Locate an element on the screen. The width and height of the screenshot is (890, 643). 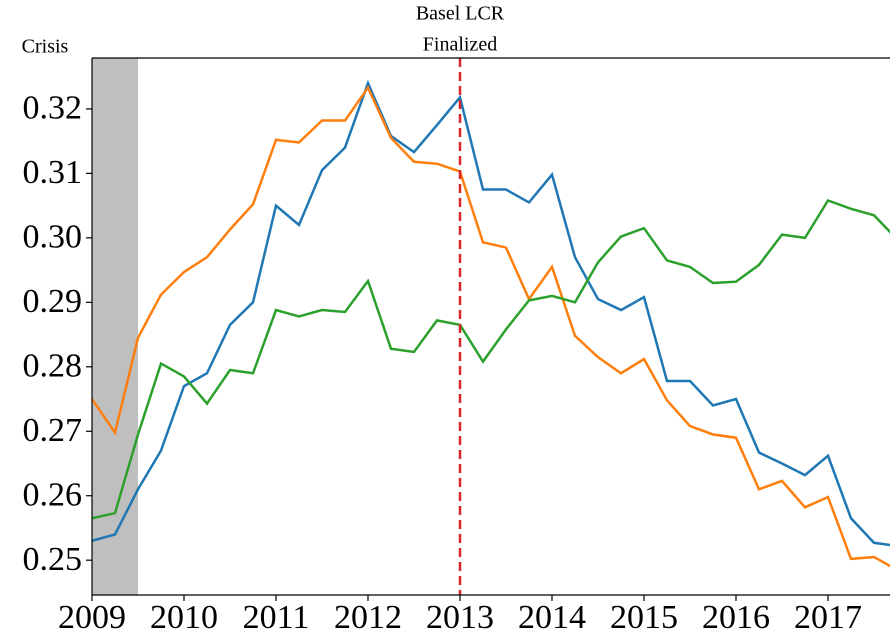
y-tick-label: 0.26 is located at coordinates (53, 495).